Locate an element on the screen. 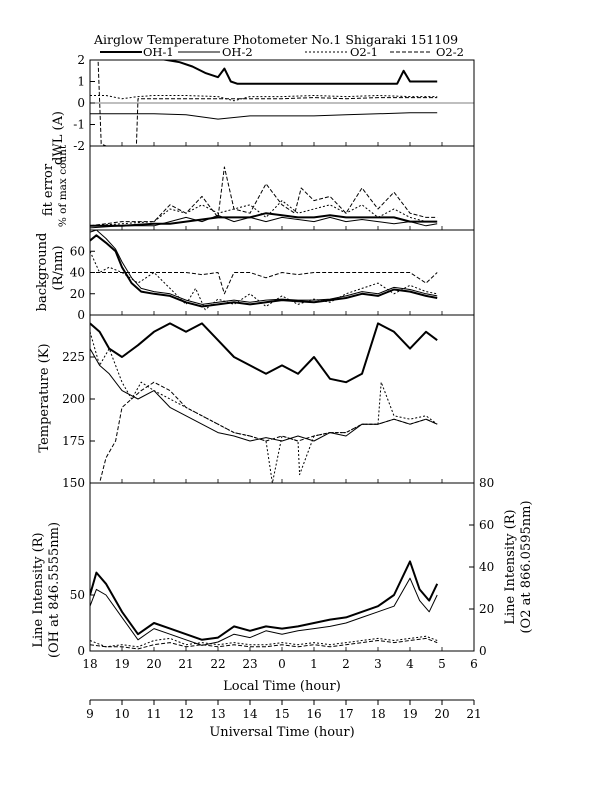  xtick-local-label-9: 3 is located at coordinates (378, 664).